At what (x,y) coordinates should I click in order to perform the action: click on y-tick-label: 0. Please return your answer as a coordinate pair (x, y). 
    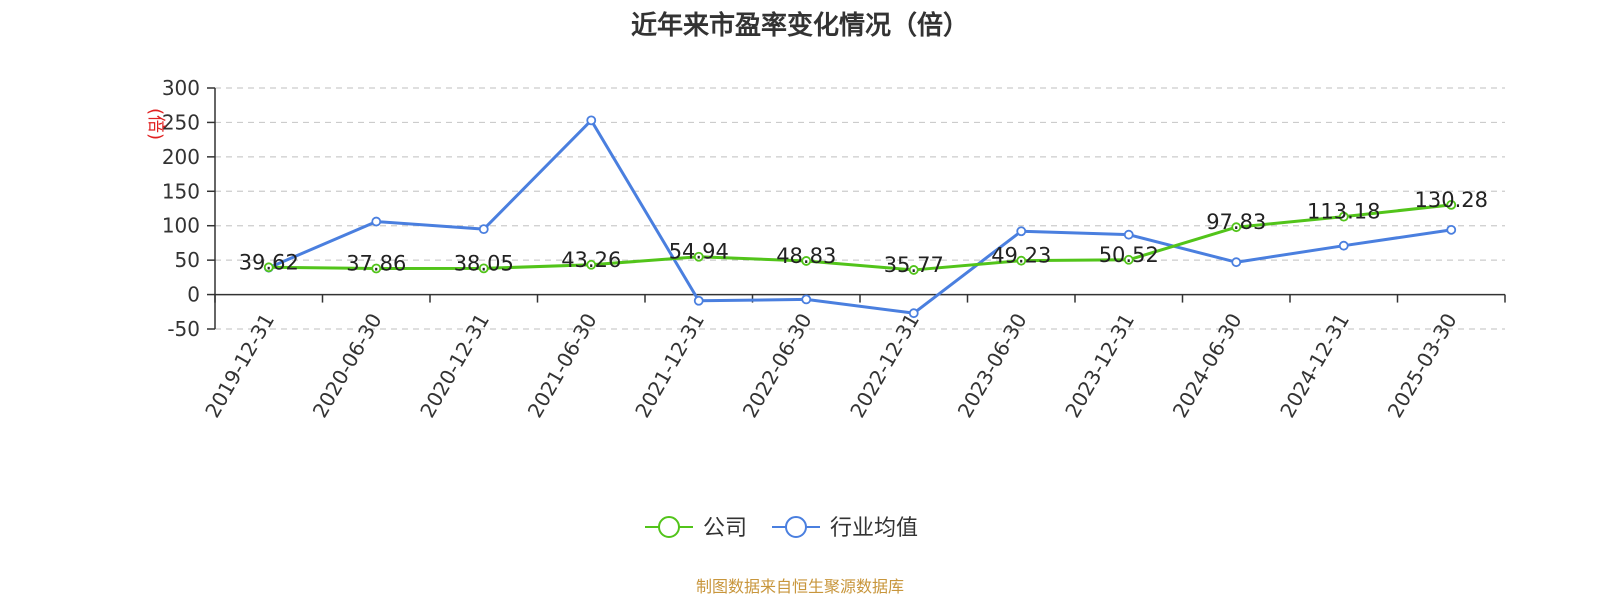
    Looking at the image, I should click on (193, 295).